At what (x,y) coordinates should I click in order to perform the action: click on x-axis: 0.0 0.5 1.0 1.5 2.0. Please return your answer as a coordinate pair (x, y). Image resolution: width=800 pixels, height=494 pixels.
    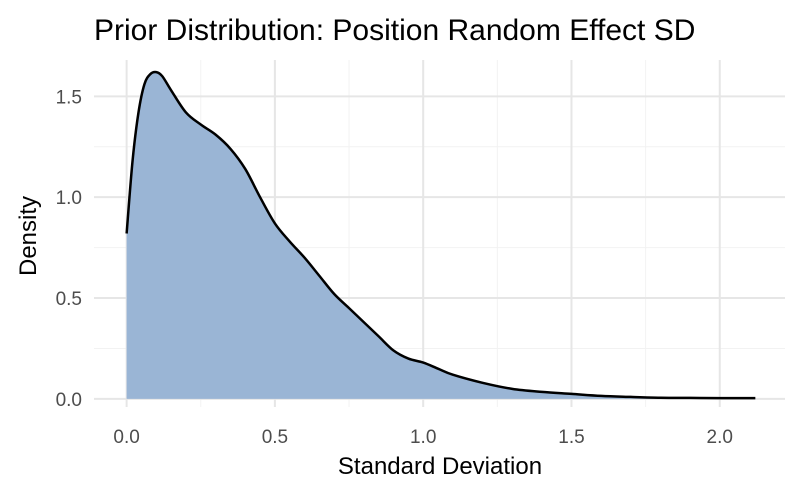
    Looking at the image, I should click on (423, 437).